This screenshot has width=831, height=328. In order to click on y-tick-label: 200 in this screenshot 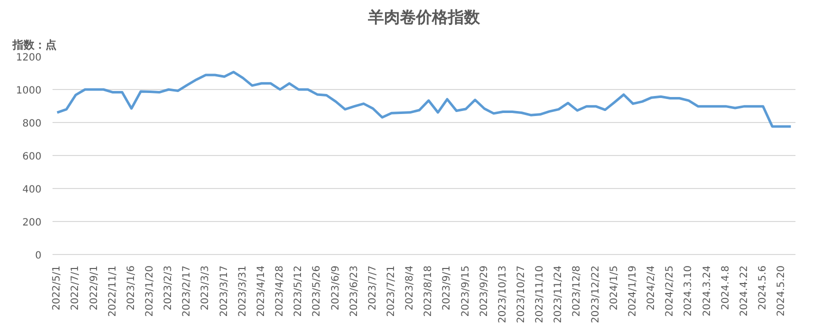, I will do `click(32, 223)`.